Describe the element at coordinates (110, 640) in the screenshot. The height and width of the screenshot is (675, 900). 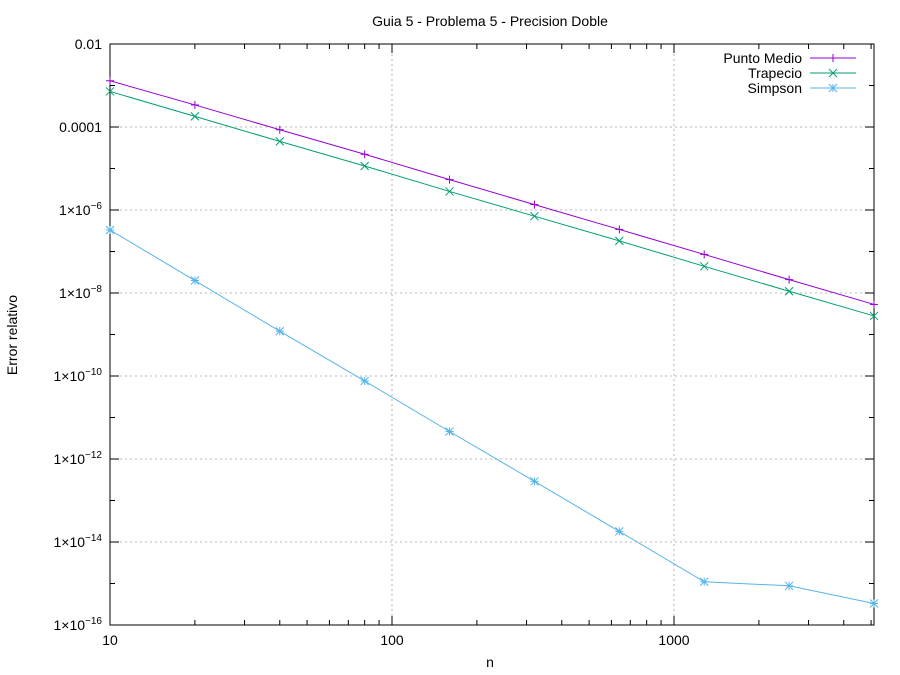
I see `x-tick-label: 10` at that location.